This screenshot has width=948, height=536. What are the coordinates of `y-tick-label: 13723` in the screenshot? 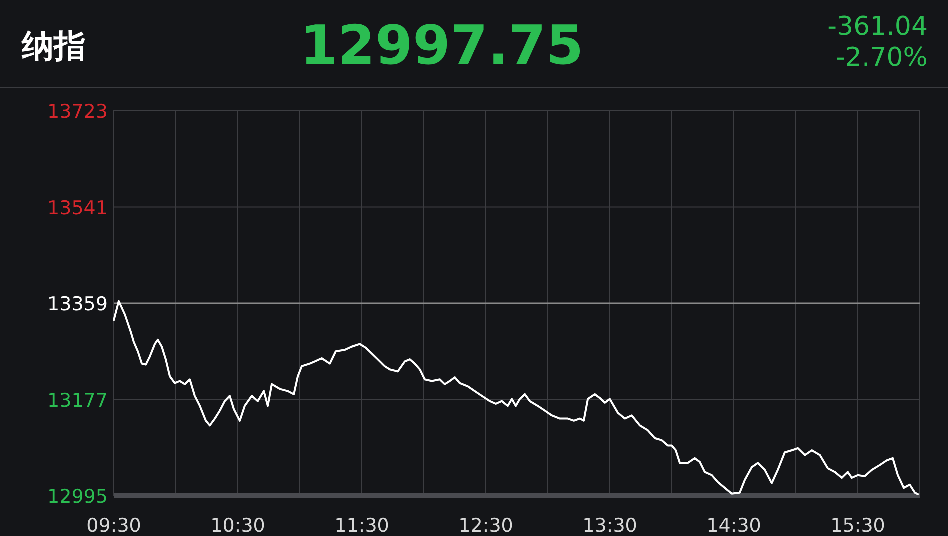 It's located at (78, 112).